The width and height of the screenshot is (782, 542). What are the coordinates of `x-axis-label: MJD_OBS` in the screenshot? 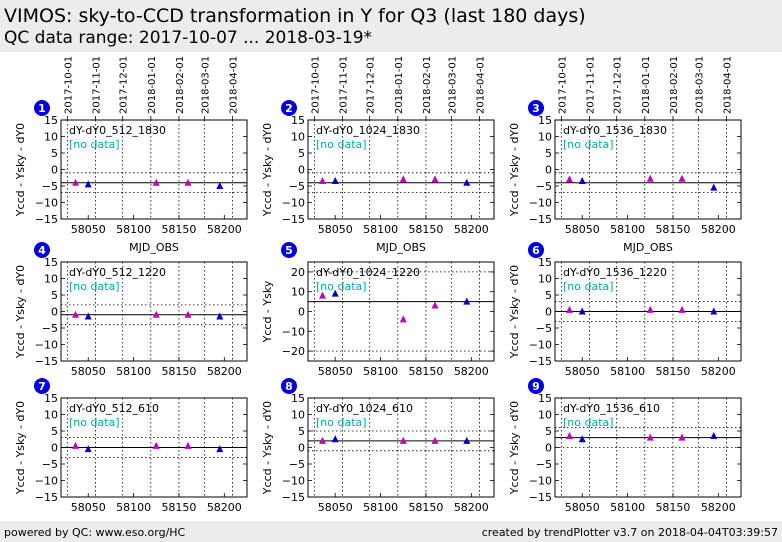 It's located at (401, 247).